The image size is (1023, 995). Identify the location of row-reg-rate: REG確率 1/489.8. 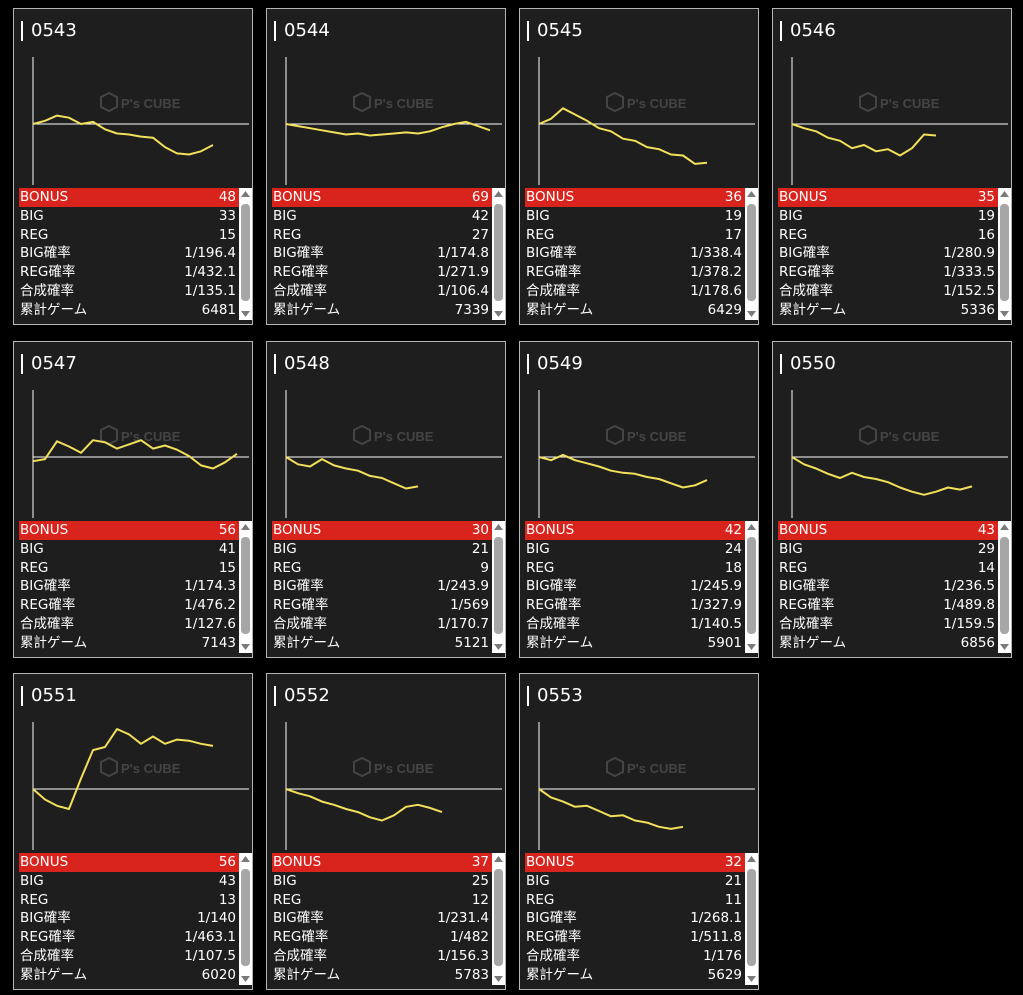
(889, 605).